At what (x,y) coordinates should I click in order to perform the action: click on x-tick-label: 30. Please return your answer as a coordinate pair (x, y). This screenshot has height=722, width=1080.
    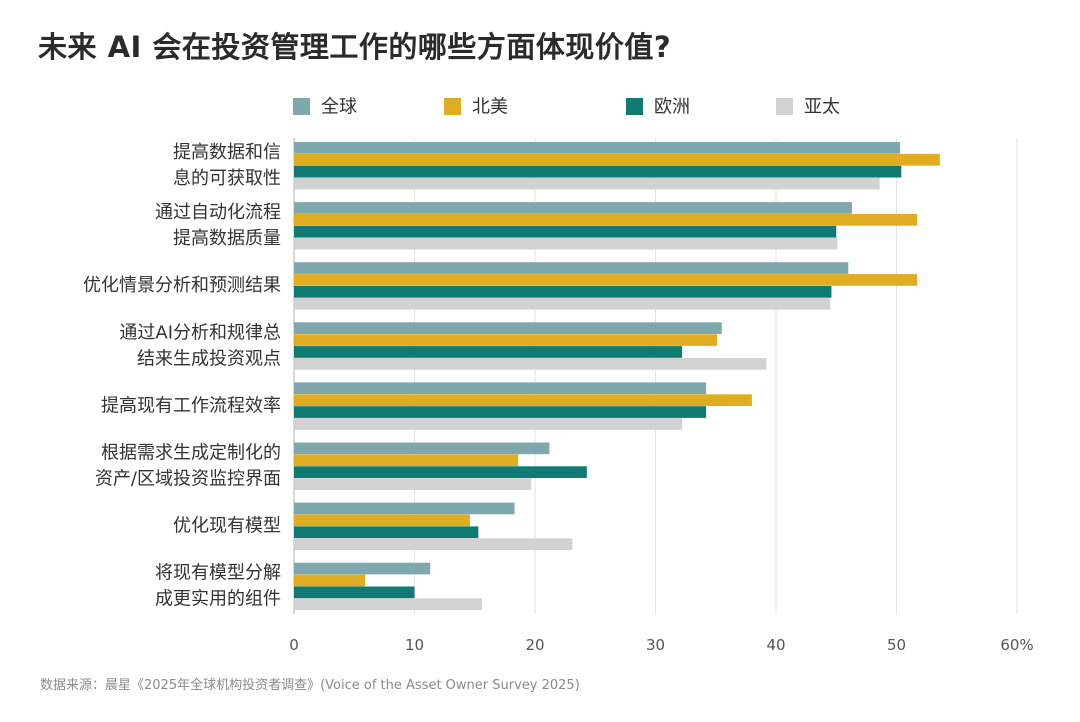
    Looking at the image, I should click on (655, 645).